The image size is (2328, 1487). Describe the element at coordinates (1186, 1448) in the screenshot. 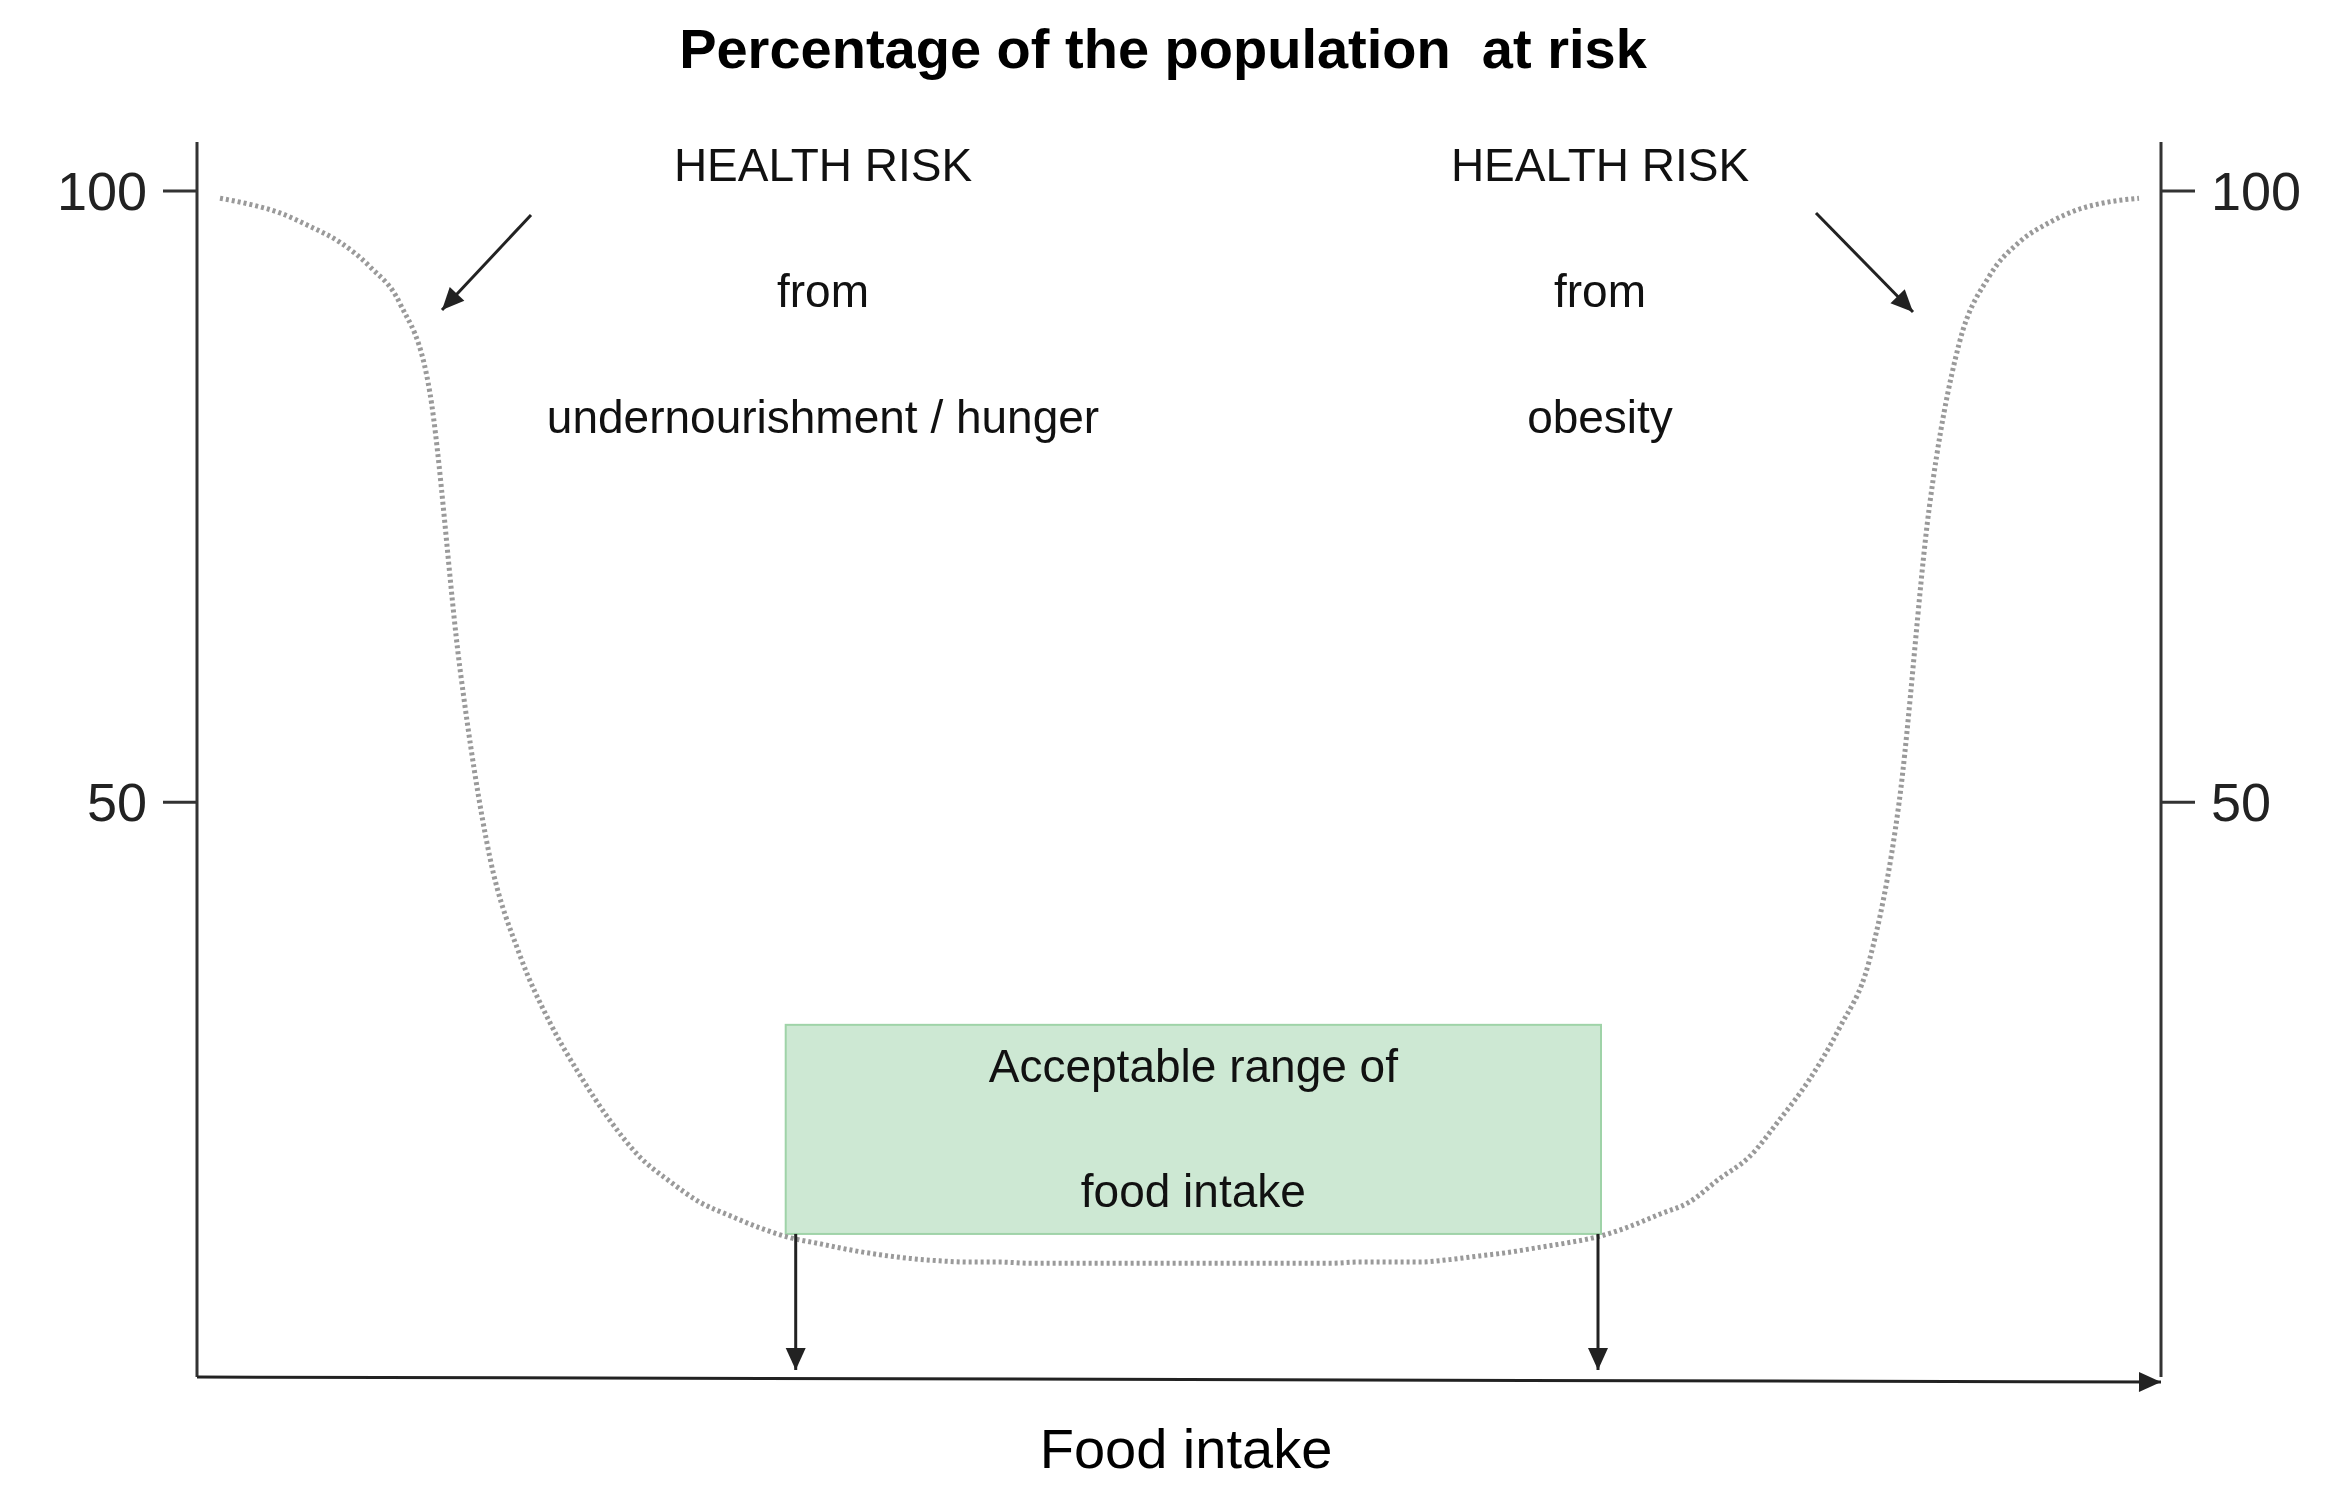

I see `x-axis-title: Food intake` at that location.